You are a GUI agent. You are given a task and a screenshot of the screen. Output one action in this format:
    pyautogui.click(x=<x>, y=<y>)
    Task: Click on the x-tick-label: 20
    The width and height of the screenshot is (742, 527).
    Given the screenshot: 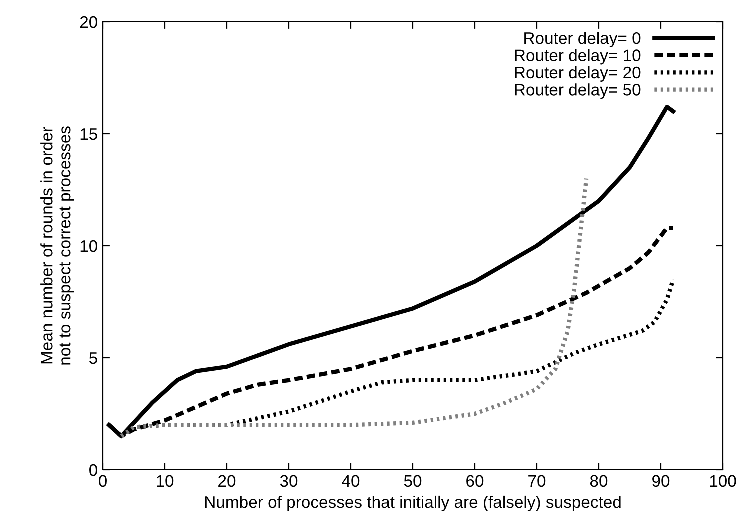 What is the action you would take?
    pyautogui.click(x=227, y=481)
    